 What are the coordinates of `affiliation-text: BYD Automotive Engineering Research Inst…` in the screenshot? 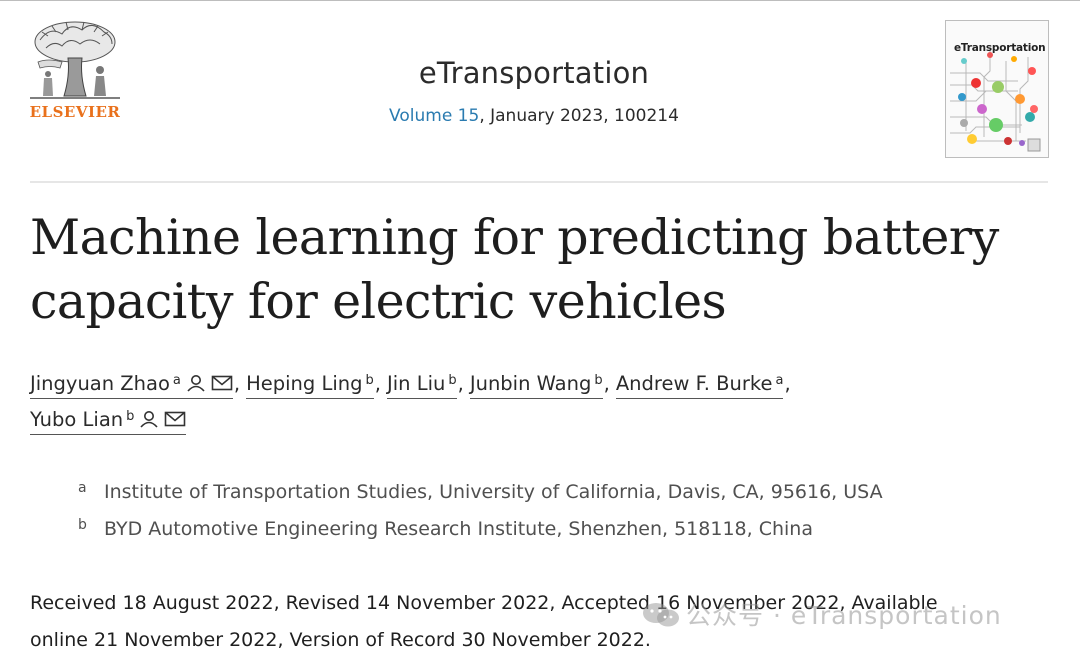 It's located at (458, 529).